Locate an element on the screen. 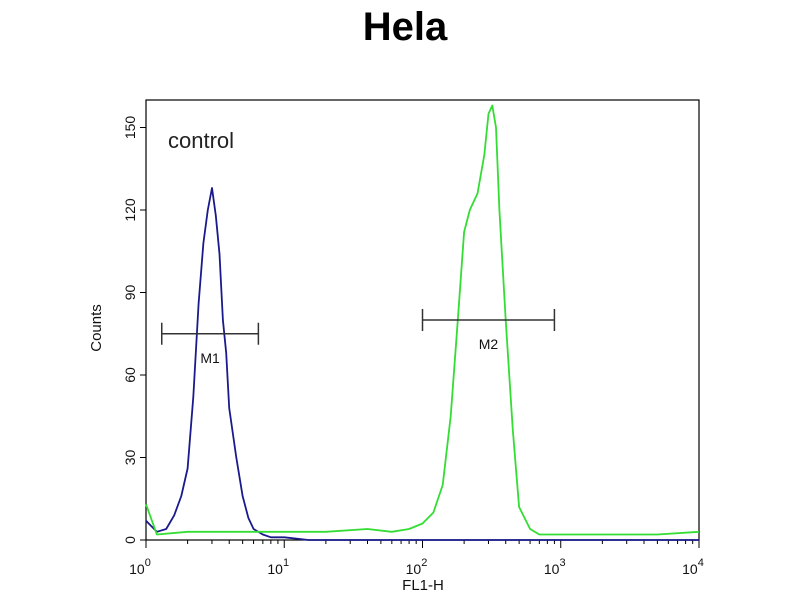  marker-group: M1 M2 is located at coordinates (358, 337).